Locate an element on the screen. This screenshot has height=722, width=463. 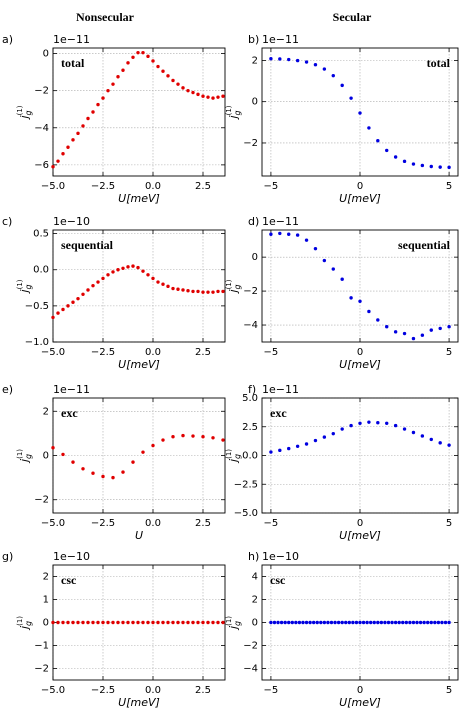
annotation: total is located at coordinates (439, 63).